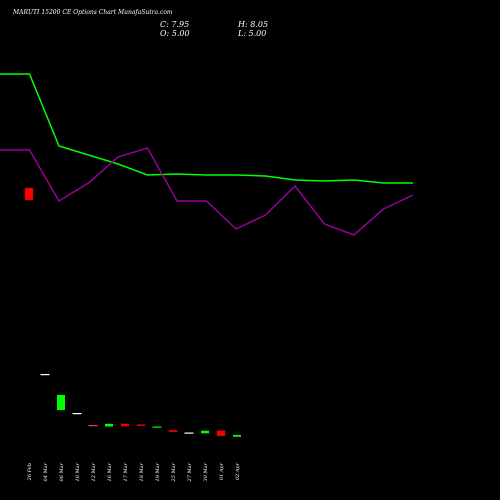 The height and width of the screenshot is (500, 500). Describe the element at coordinates (238, 471) in the screenshot. I see `x-tick-label: 02 Apr` at that location.